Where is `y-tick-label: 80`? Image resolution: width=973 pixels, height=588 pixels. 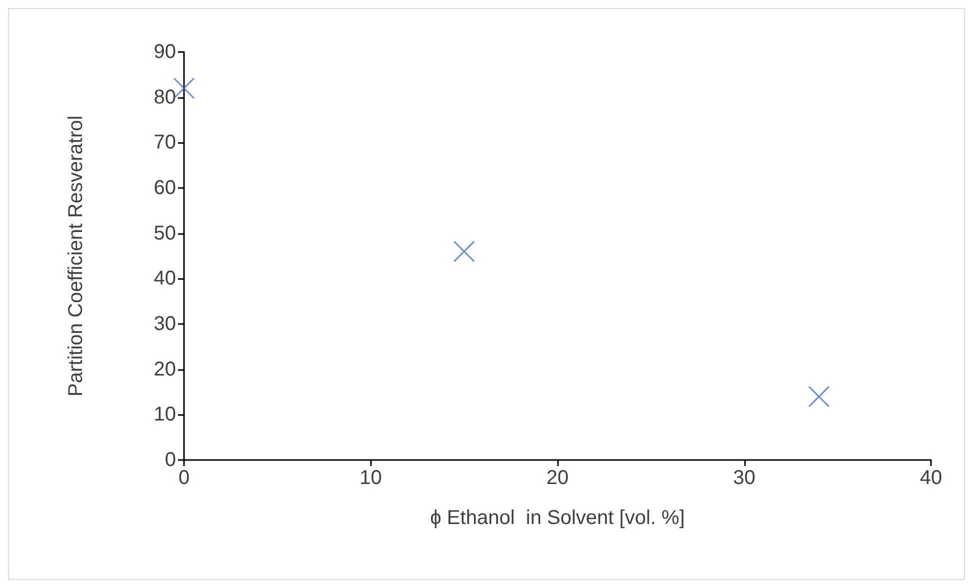
y-tick-label: 80 is located at coordinates (165, 97).